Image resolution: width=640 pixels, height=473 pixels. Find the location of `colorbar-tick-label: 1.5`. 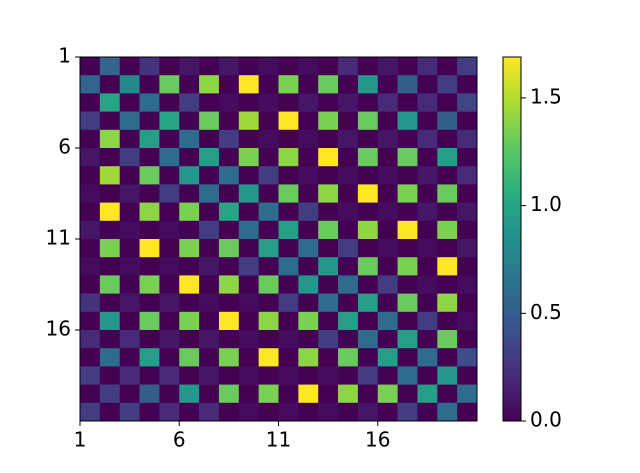

colorbar-tick-label: 1.5 is located at coordinates (546, 96).